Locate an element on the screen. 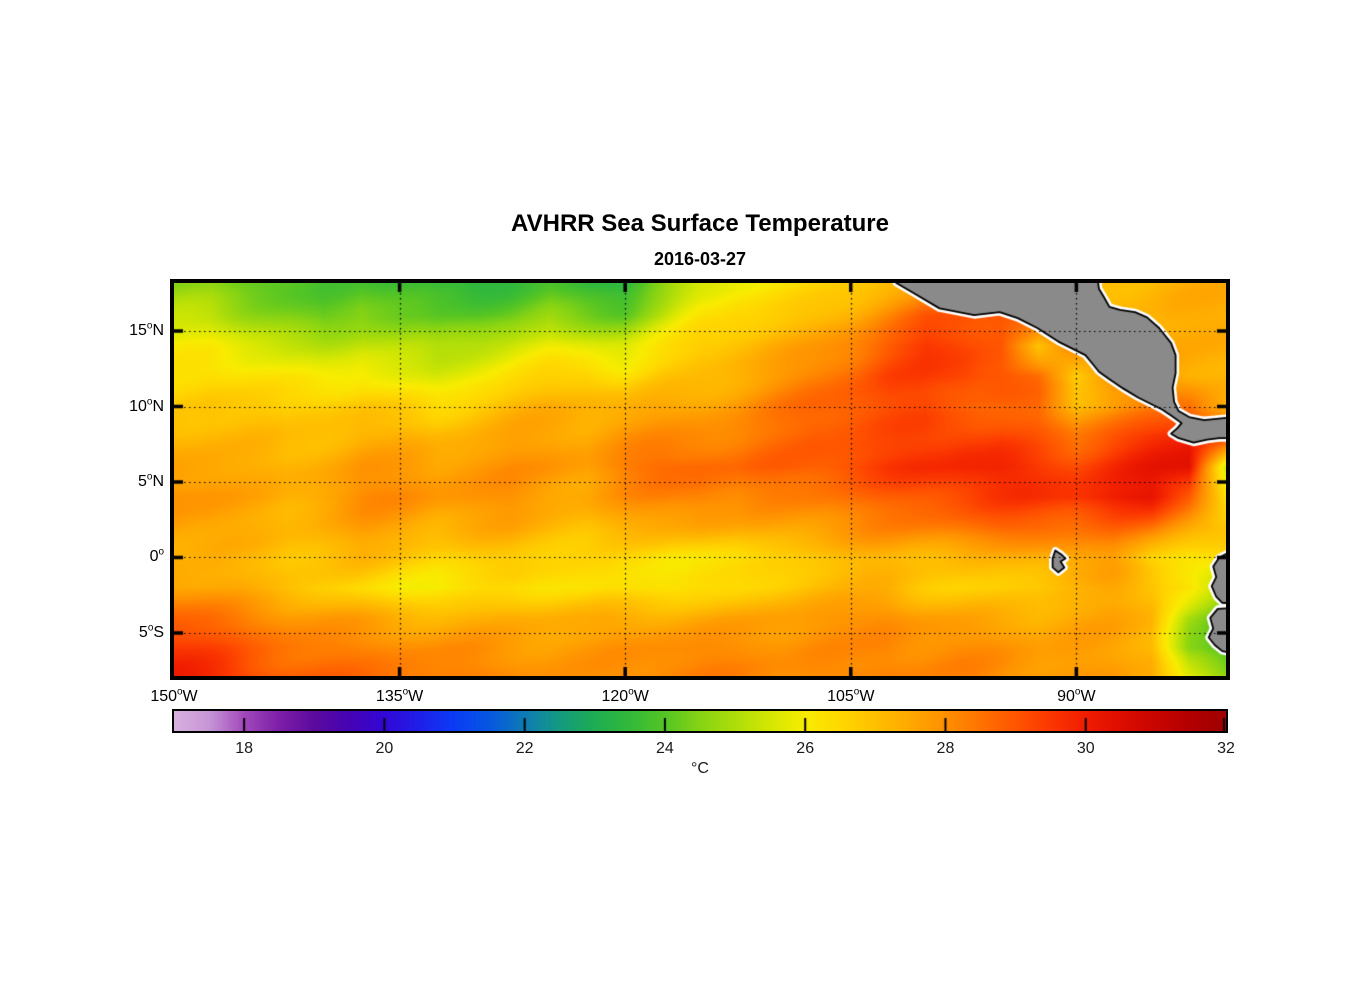 The height and width of the screenshot is (1000, 1356). colorbar-tick-label: 22 is located at coordinates (524, 748).